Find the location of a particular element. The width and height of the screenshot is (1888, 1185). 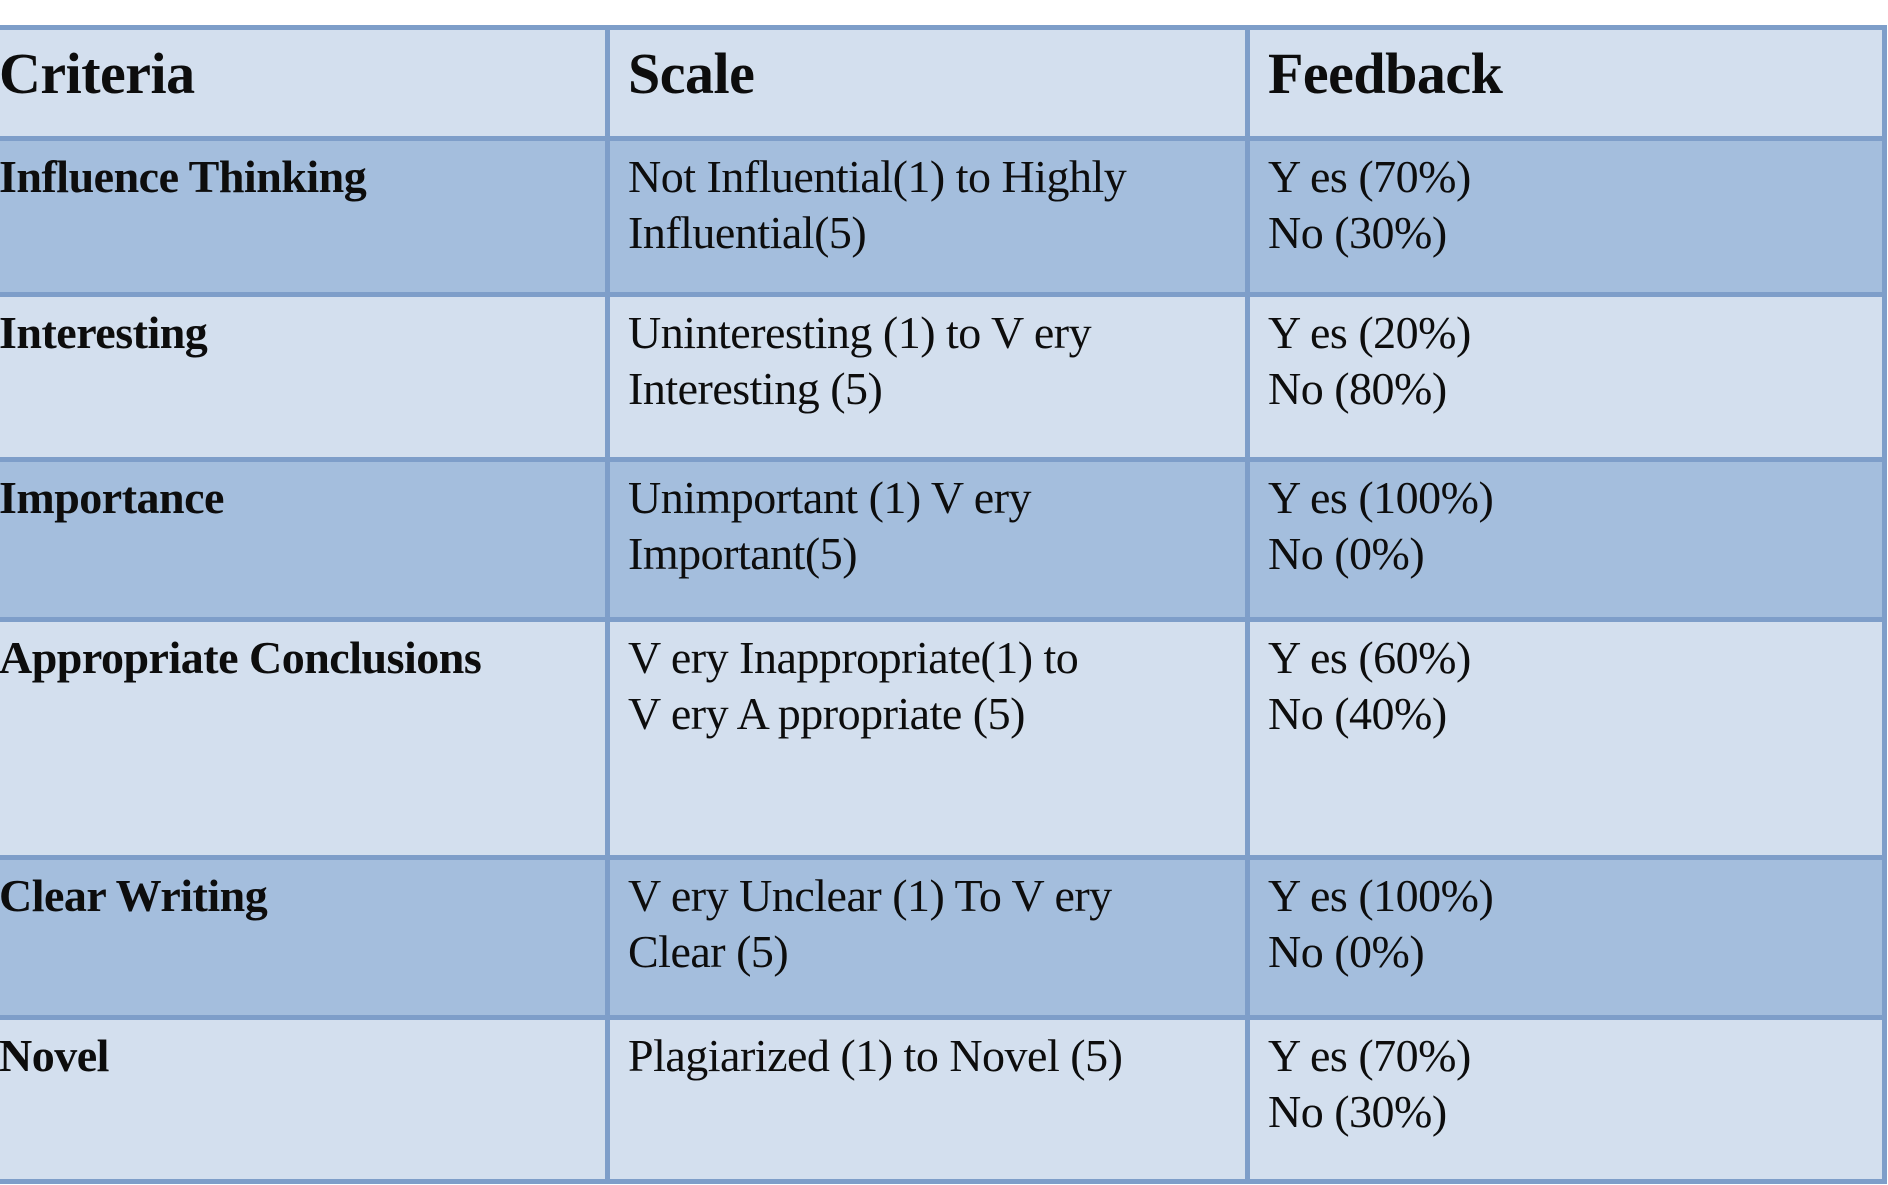

criteria-cell: Influence Thinking is located at coordinates (305, 216).